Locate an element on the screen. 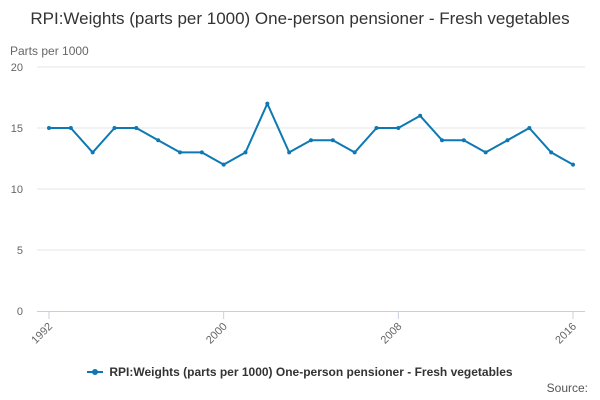 This screenshot has width=600, height=400. series-group is located at coordinates (311, 134).